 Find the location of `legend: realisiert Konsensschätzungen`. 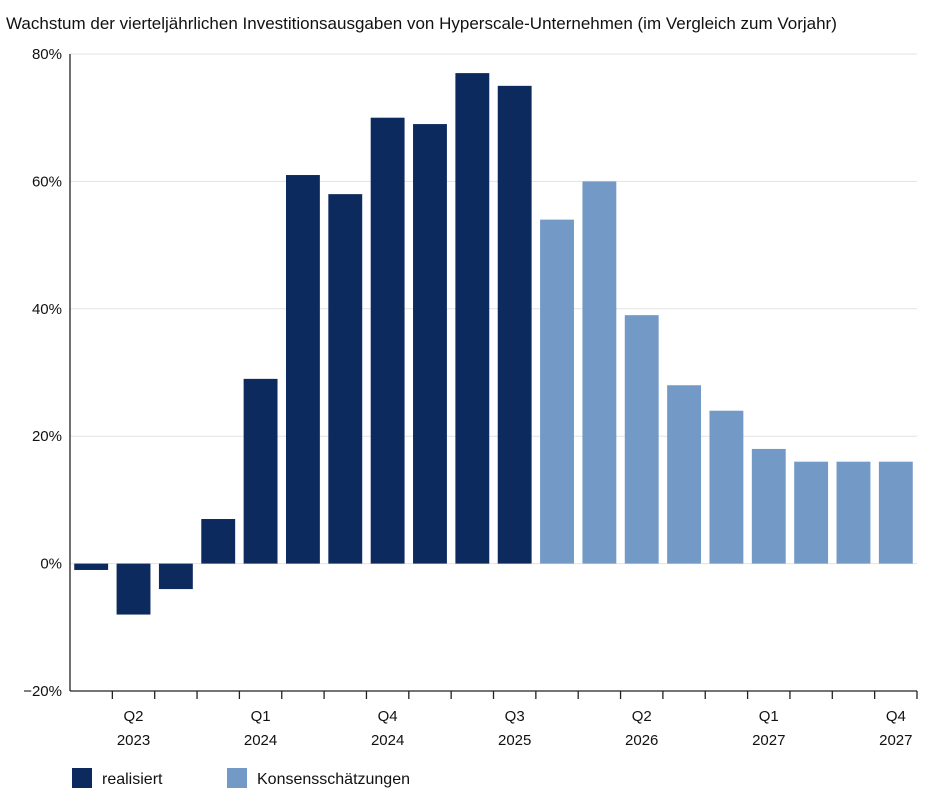

legend: realisiert Konsensschätzungen is located at coordinates (241, 778).